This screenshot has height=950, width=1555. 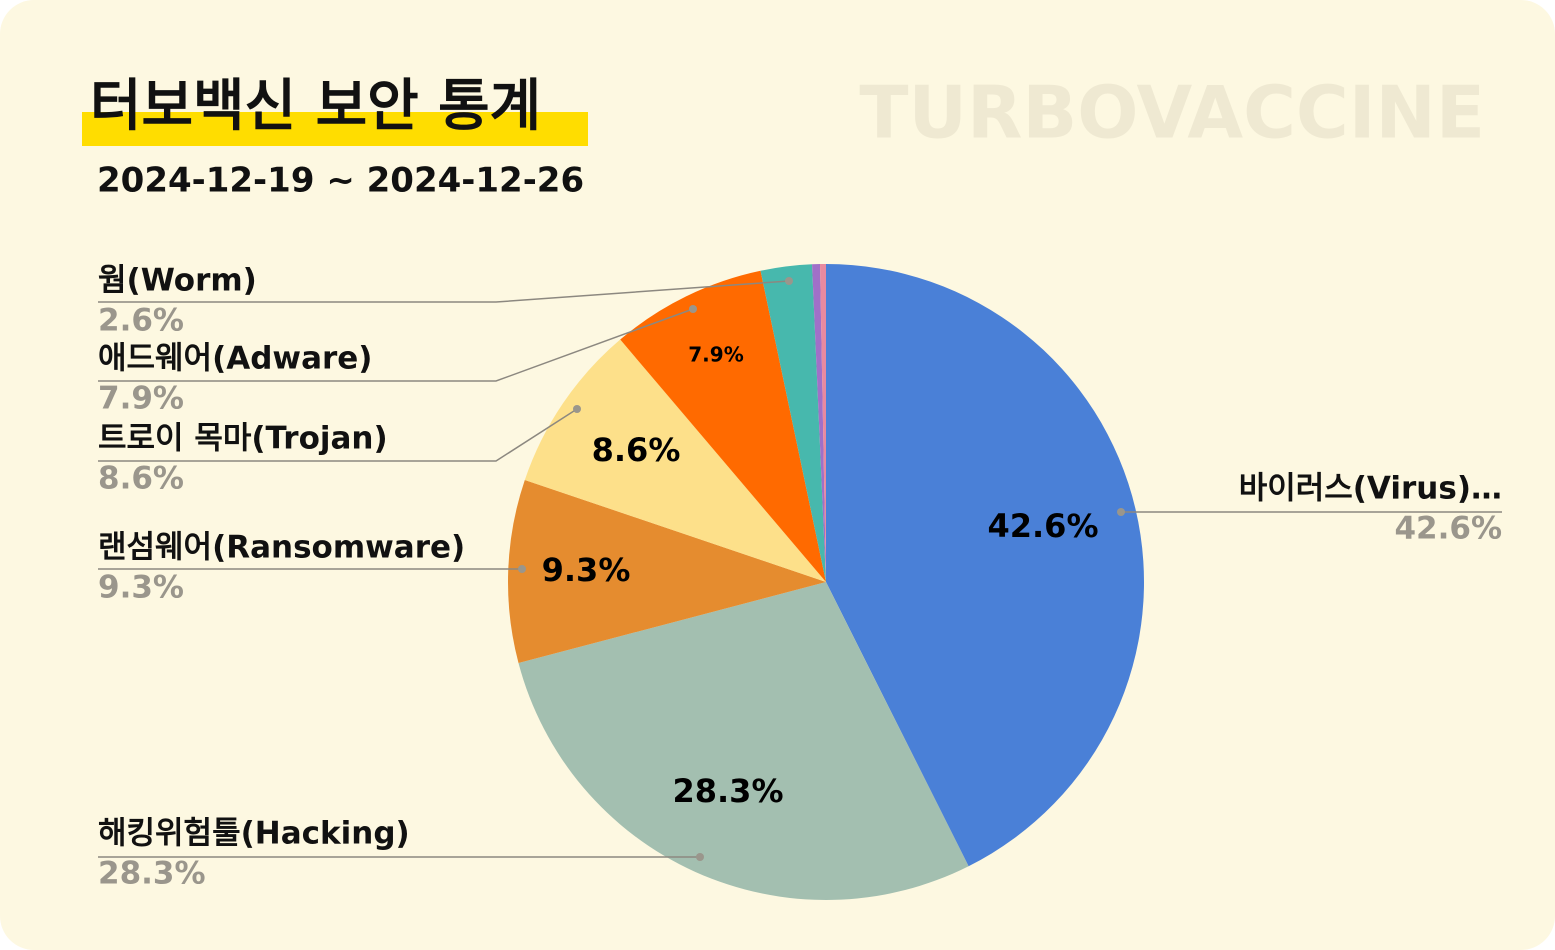 I want to click on slice-value-label: 7.9%, so click(x=715, y=355).